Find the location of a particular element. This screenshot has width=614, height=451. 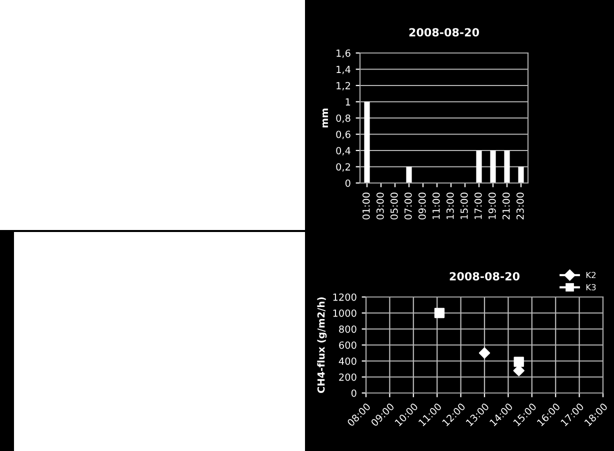

x-tick-label: 13:00 is located at coordinates (450, 205).